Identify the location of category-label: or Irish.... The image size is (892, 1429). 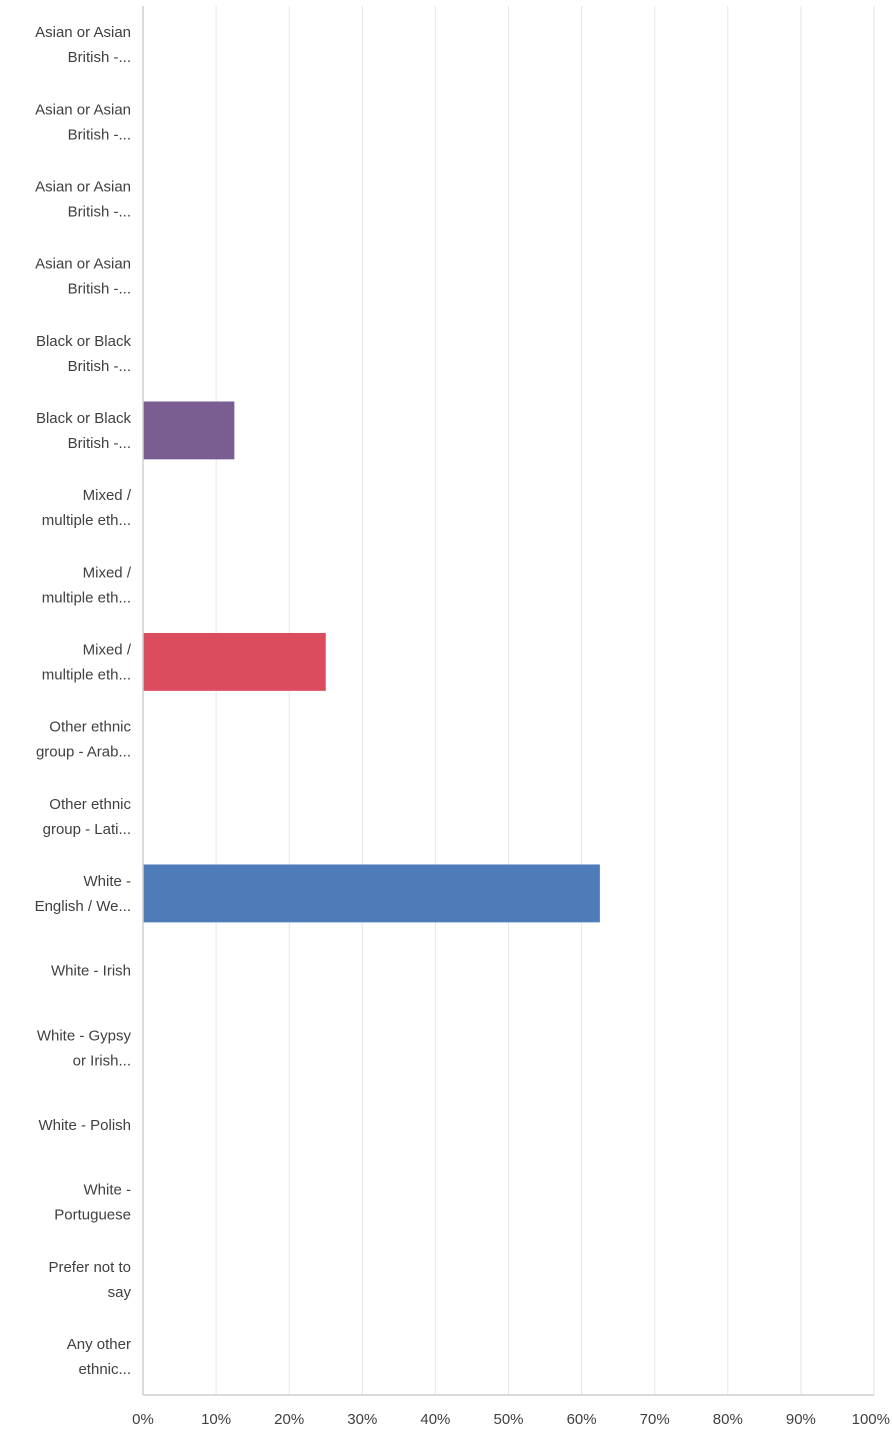
(102, 1060).